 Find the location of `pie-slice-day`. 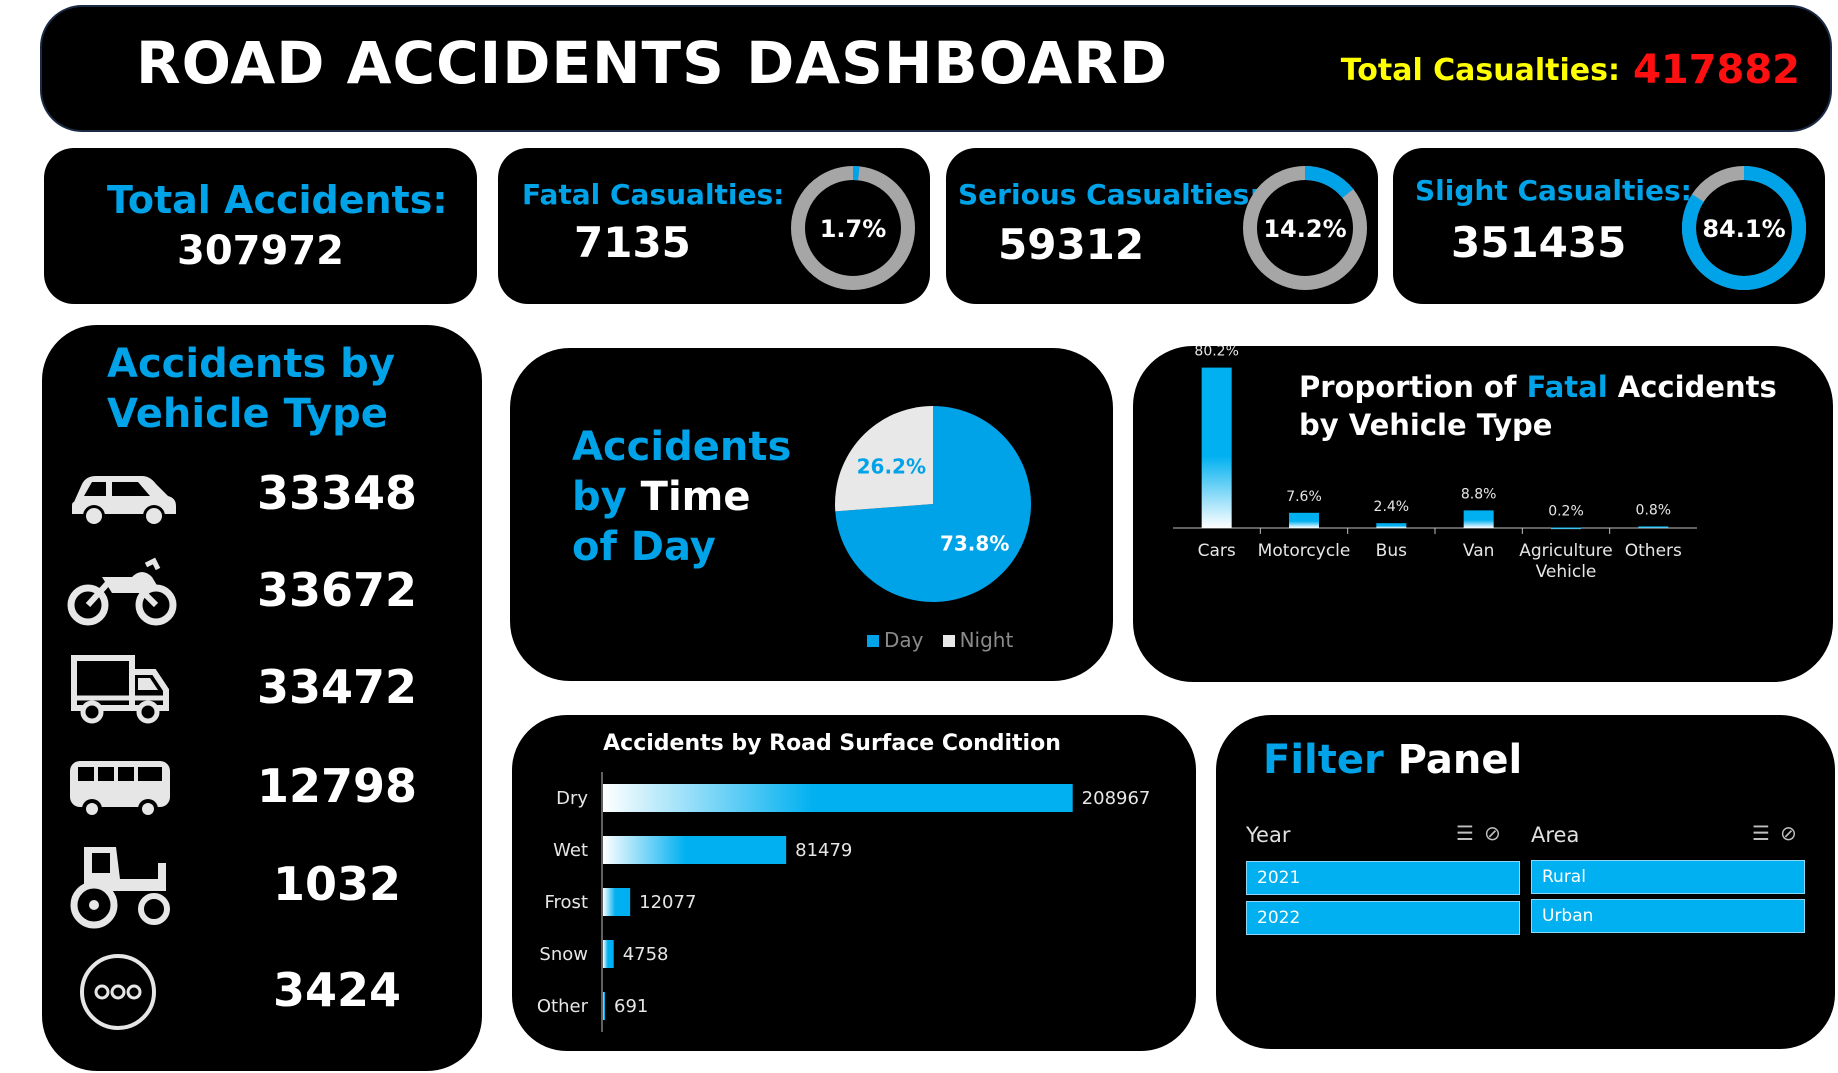

pie-slice-day is located at coordinates (933, 504).